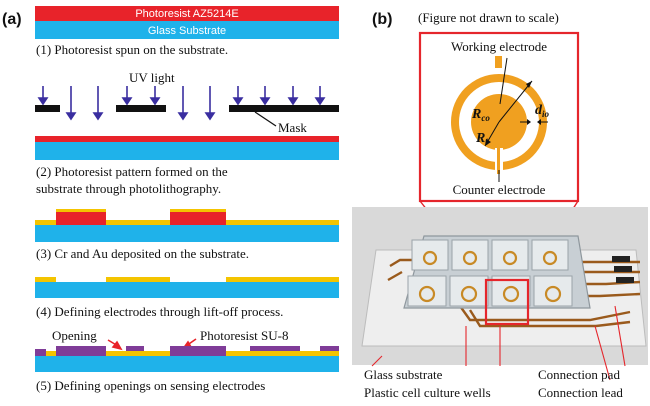 The image size is (650, 406). Describe the element at coordinates (542, 111) in the screenshot. I see `d-io-symbol: dio` at that location.